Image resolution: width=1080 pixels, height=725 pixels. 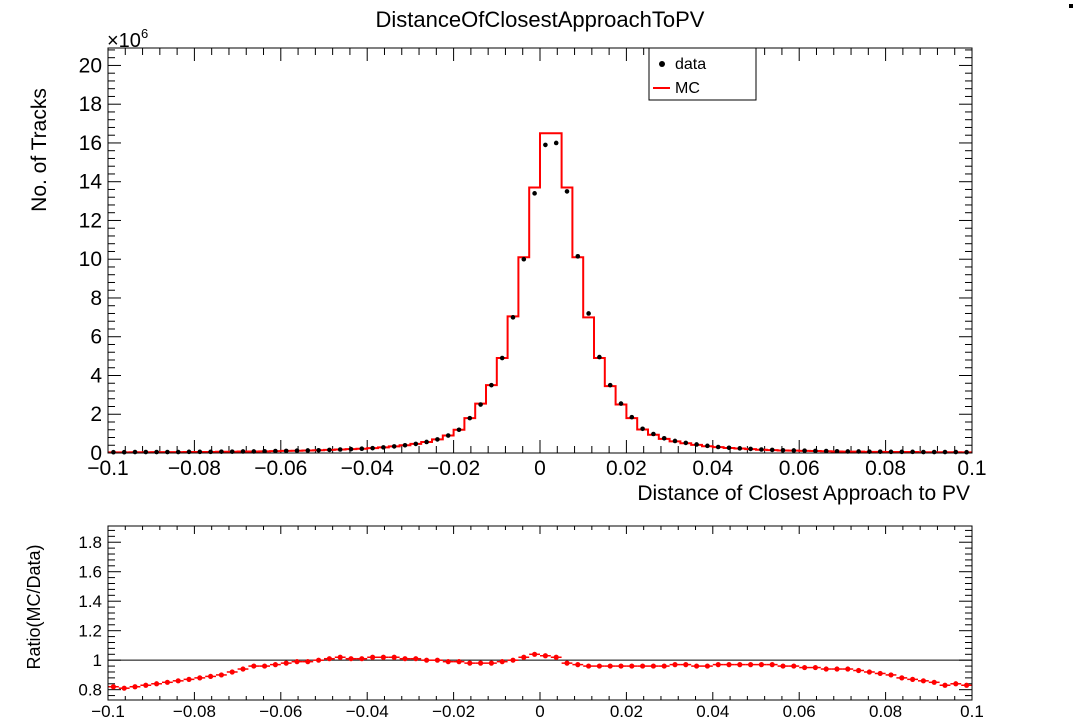 I want to click on legend-data-label: data, so click(x=690, y=64).